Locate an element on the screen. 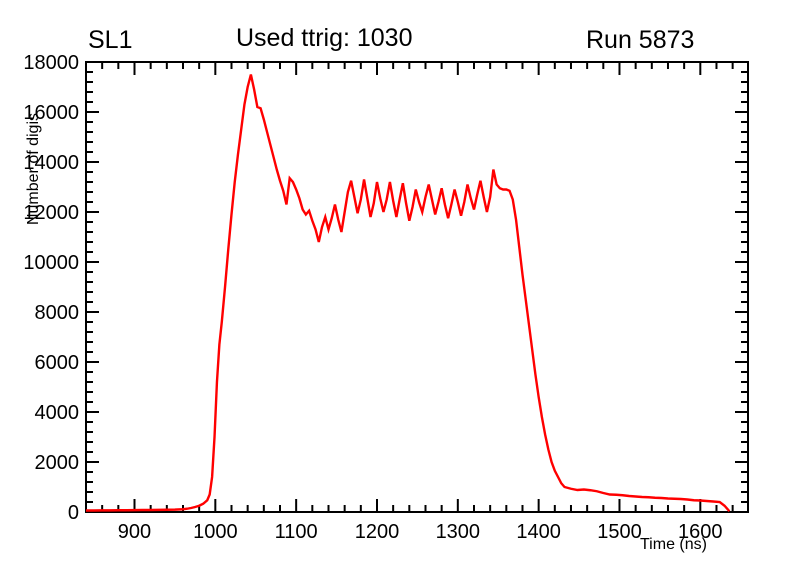 Image resolution: width=796 pixels, height=572 pixels. title-left-sl: SL1 is located at coordinates (110, 40).